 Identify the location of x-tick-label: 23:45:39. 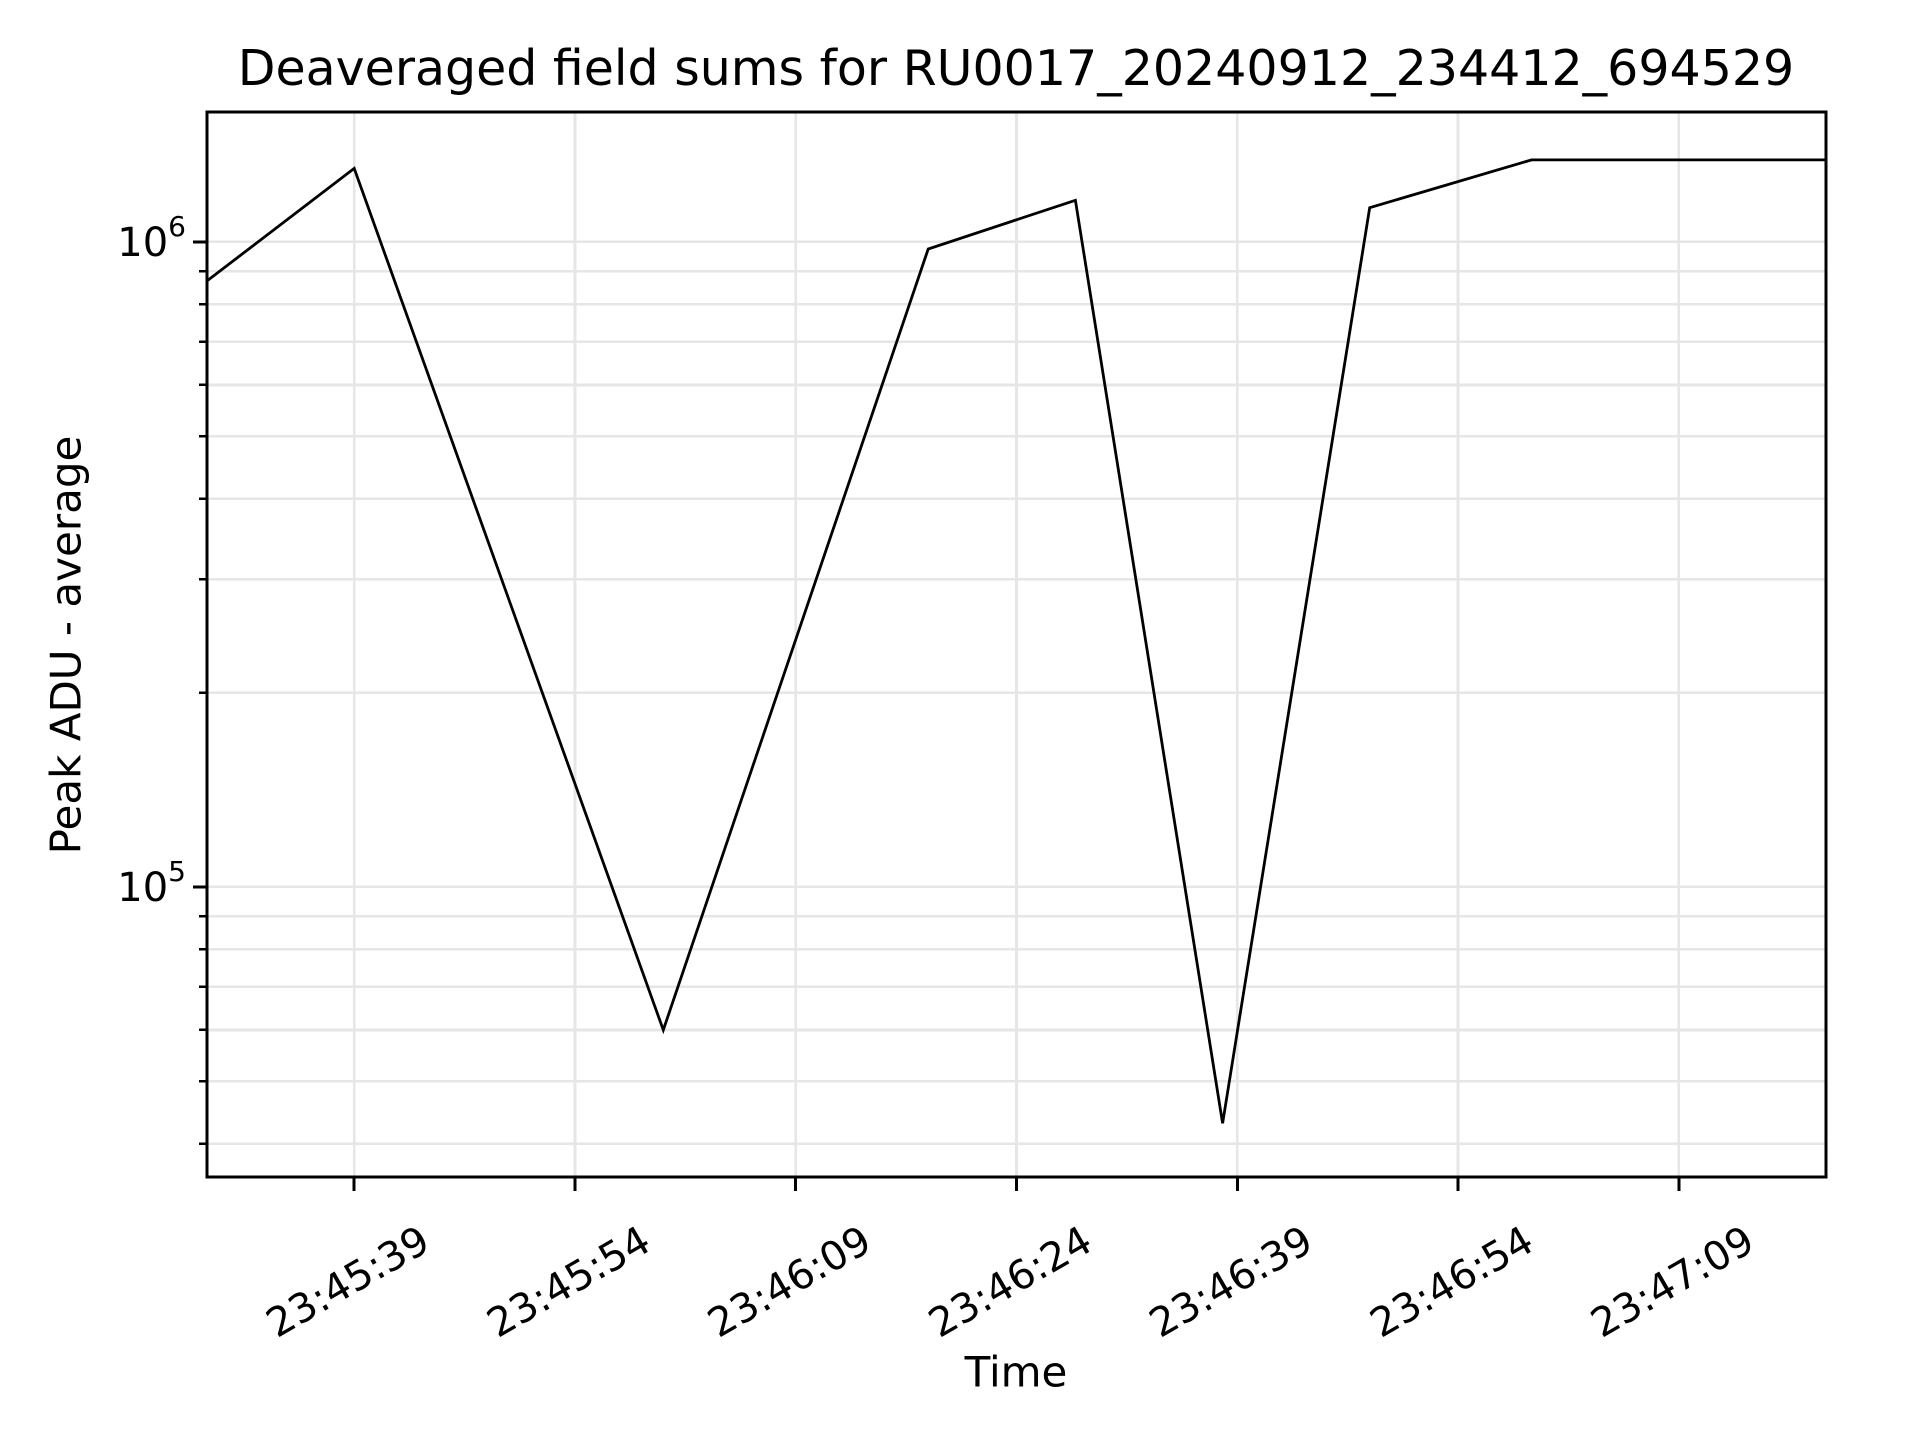
(348, 1282).